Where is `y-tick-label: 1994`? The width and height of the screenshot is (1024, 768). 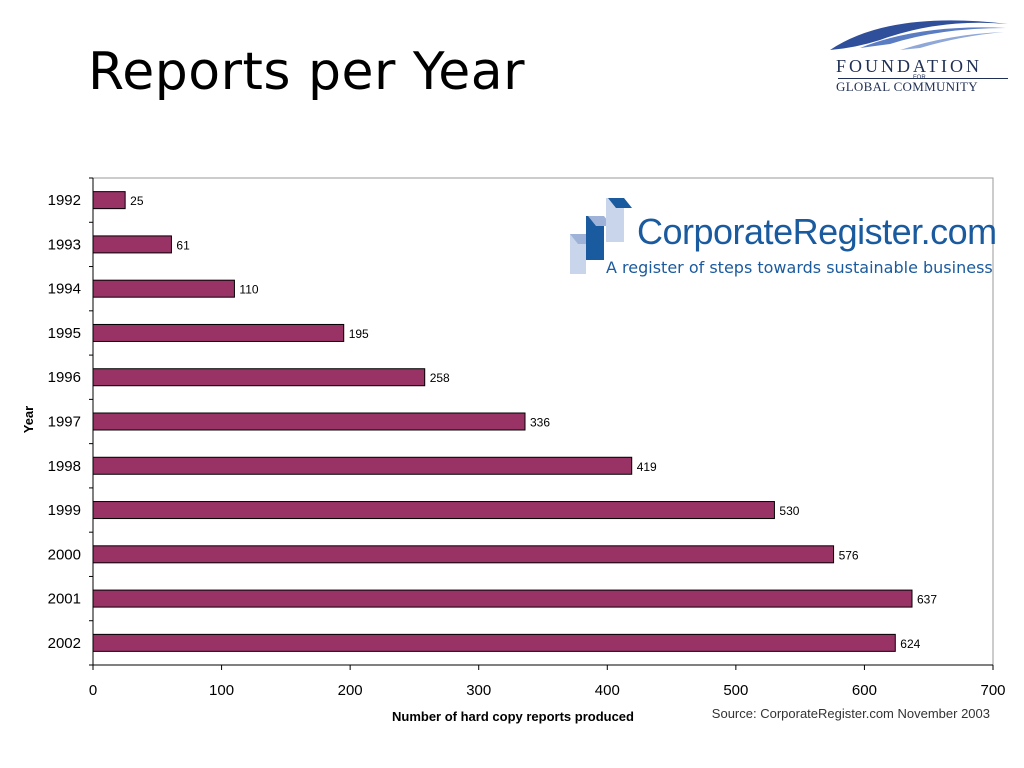
y-tick-label: 1994 is located at coordinates (64, 289).